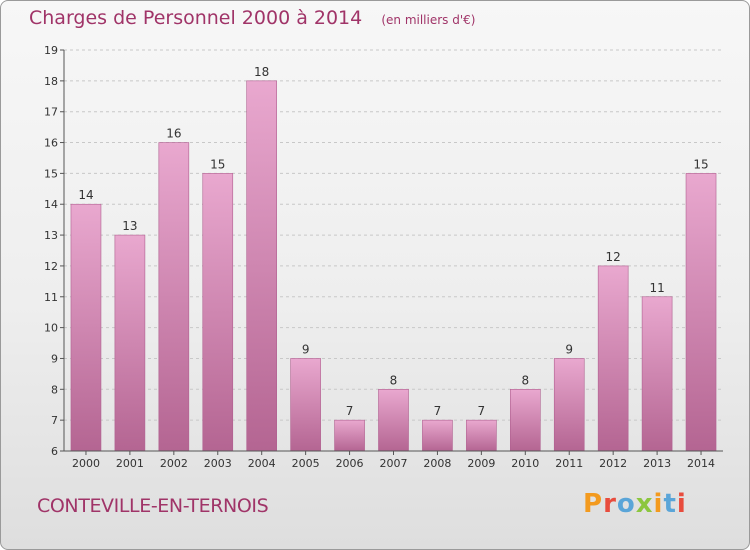  I want to click on place-name: CONTEVILLE-EN-TERNOIS, so click(153, 506).